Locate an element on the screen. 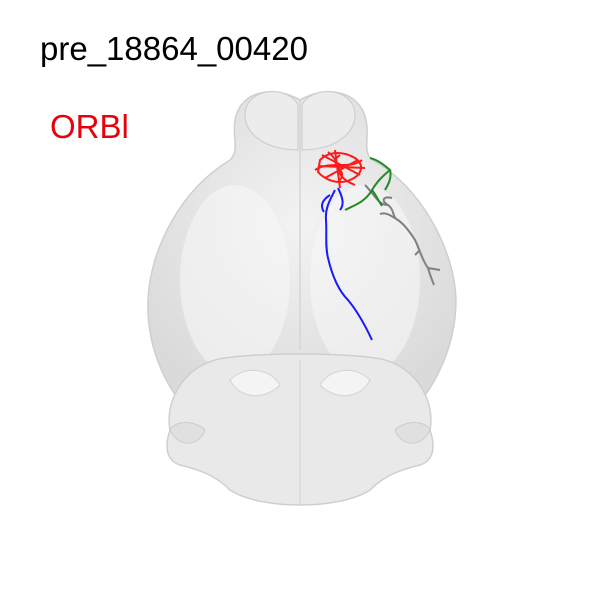 This screenshot has height=600, width=600. paraflocculus-left is located at coordinates (187, 433).